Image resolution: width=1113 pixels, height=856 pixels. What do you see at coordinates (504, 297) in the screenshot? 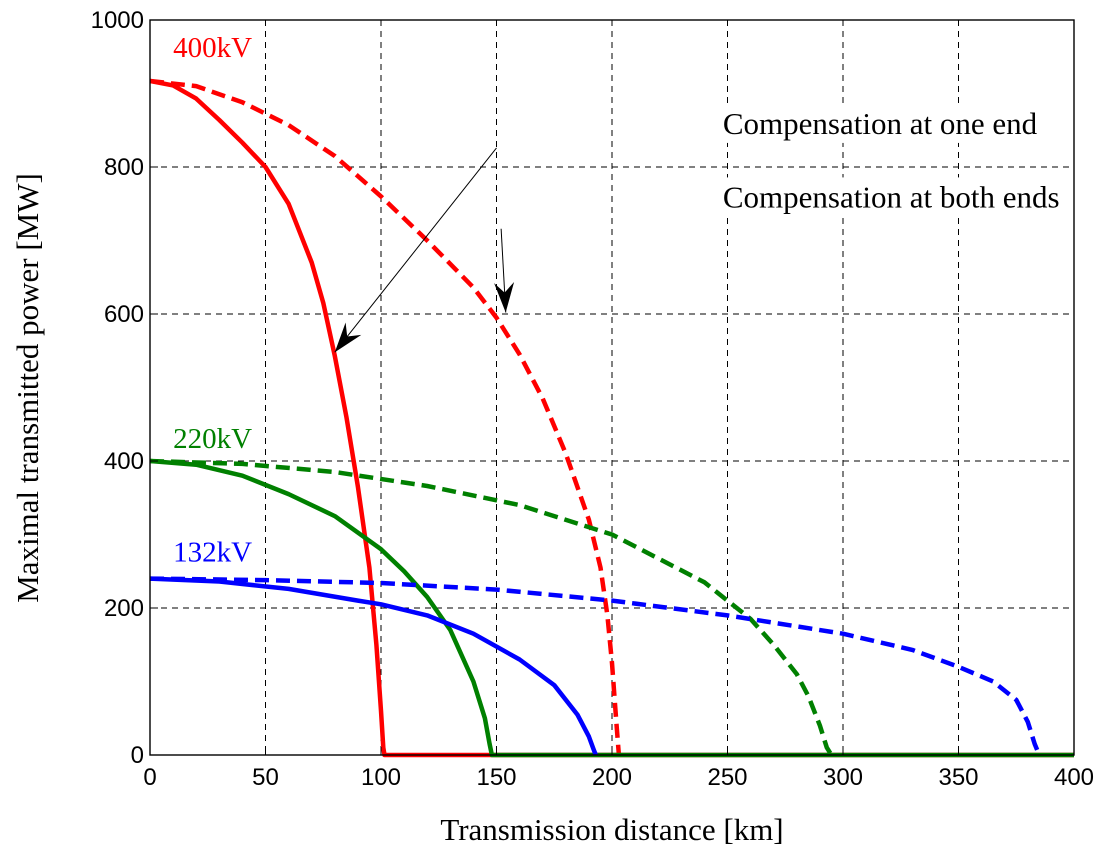
I see `annotation-arrowhead-both-ends` at bounding box center [504, 297].